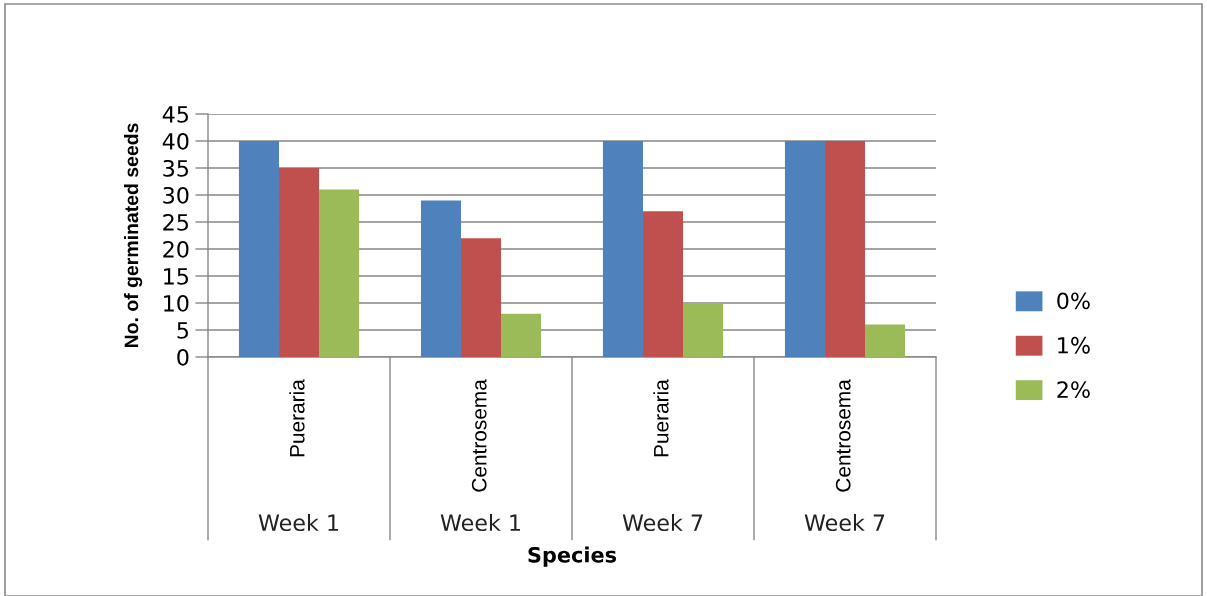 The width and height of the screenshot is (1207, 596). What do you see at coordinates (572, 556) in the screenshot?
I see `x-axis-title: Species` at bounding box center [572, 556].